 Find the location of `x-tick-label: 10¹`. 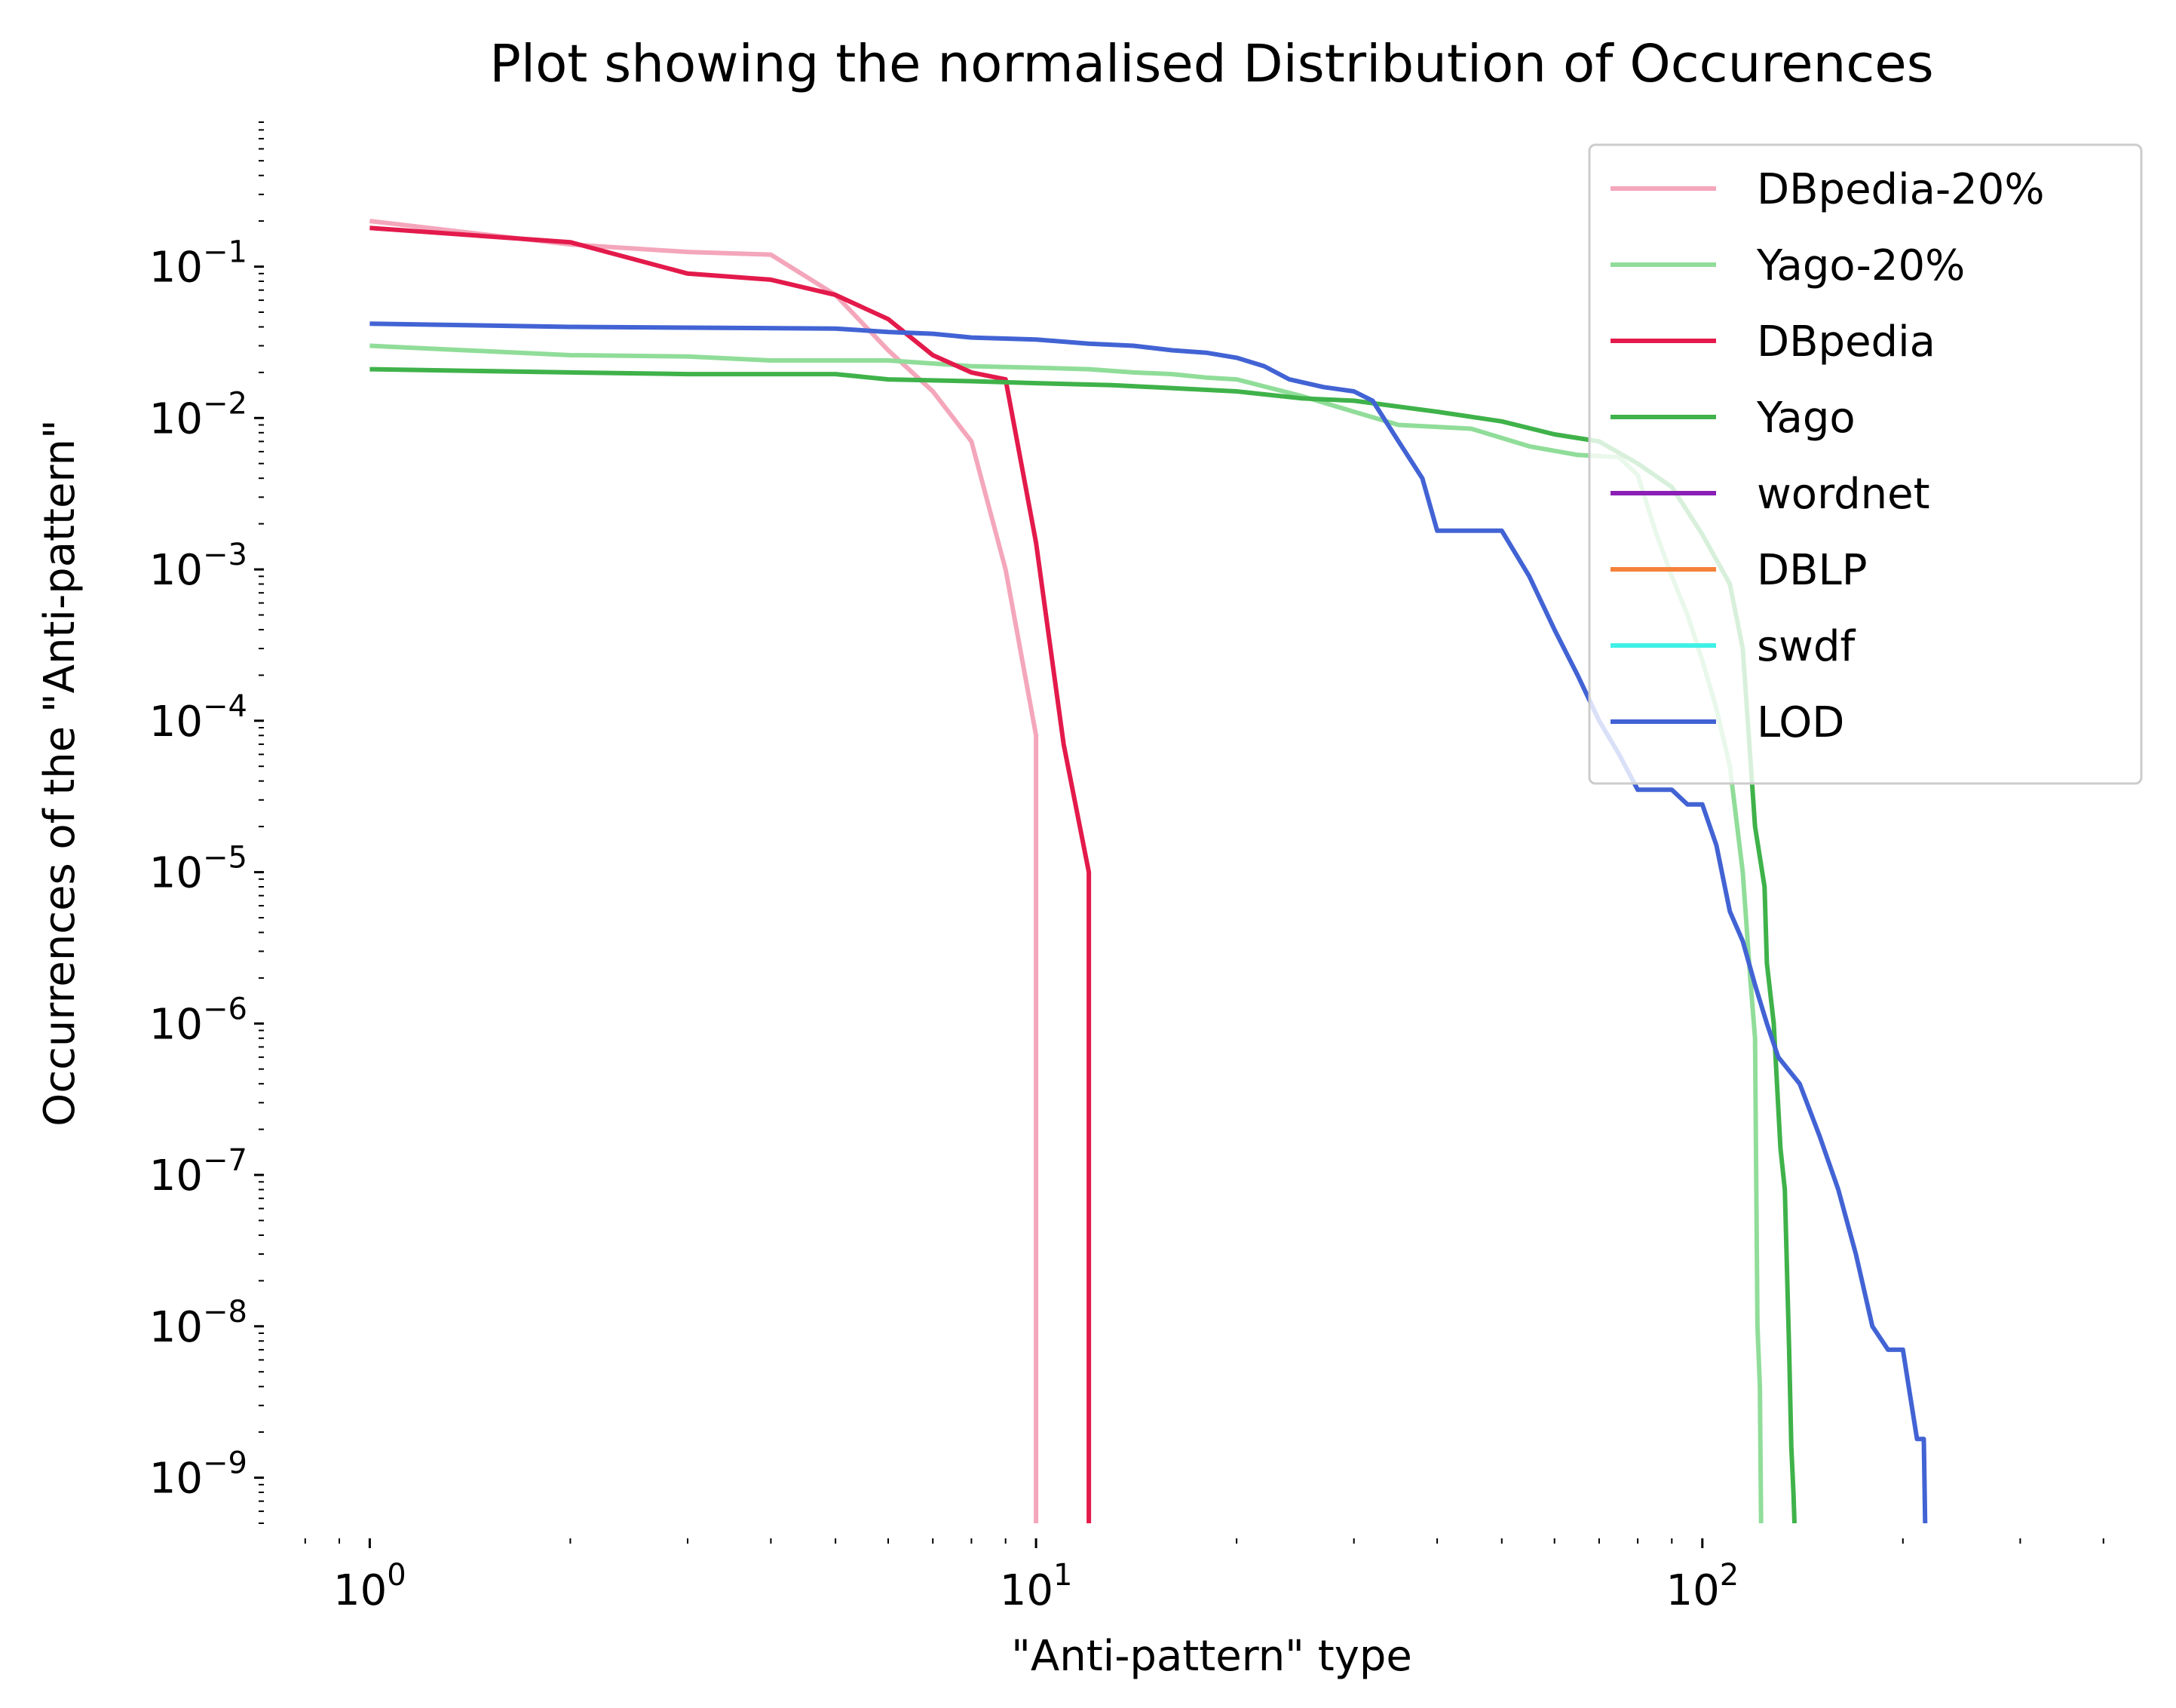

x-tick-label: 10¹ is located at coordinates (1036, 1587).